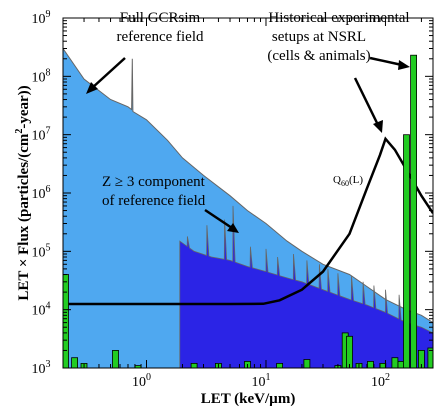 The image size is (434, 410). Describe the element at coordinates (154, 201) in the screenshot. I see `annotation-z-component-line-2: of reference field` at that location.